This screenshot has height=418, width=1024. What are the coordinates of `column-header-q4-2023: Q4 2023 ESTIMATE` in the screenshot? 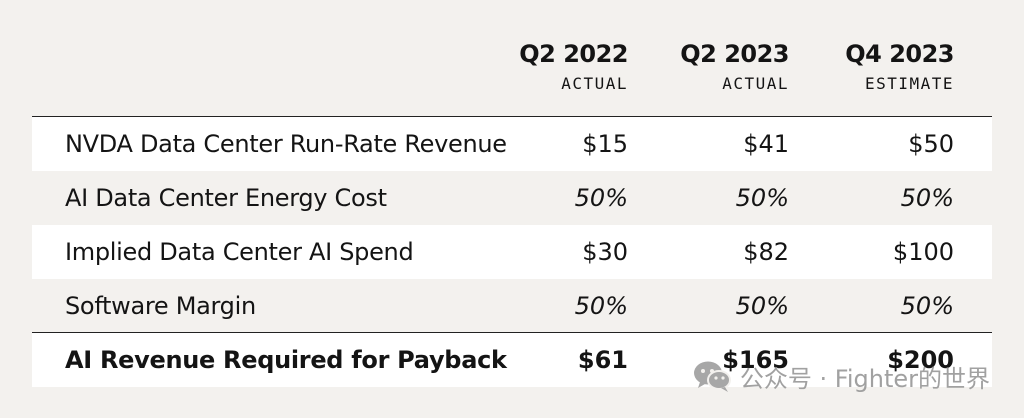 It's located at (899, 67).